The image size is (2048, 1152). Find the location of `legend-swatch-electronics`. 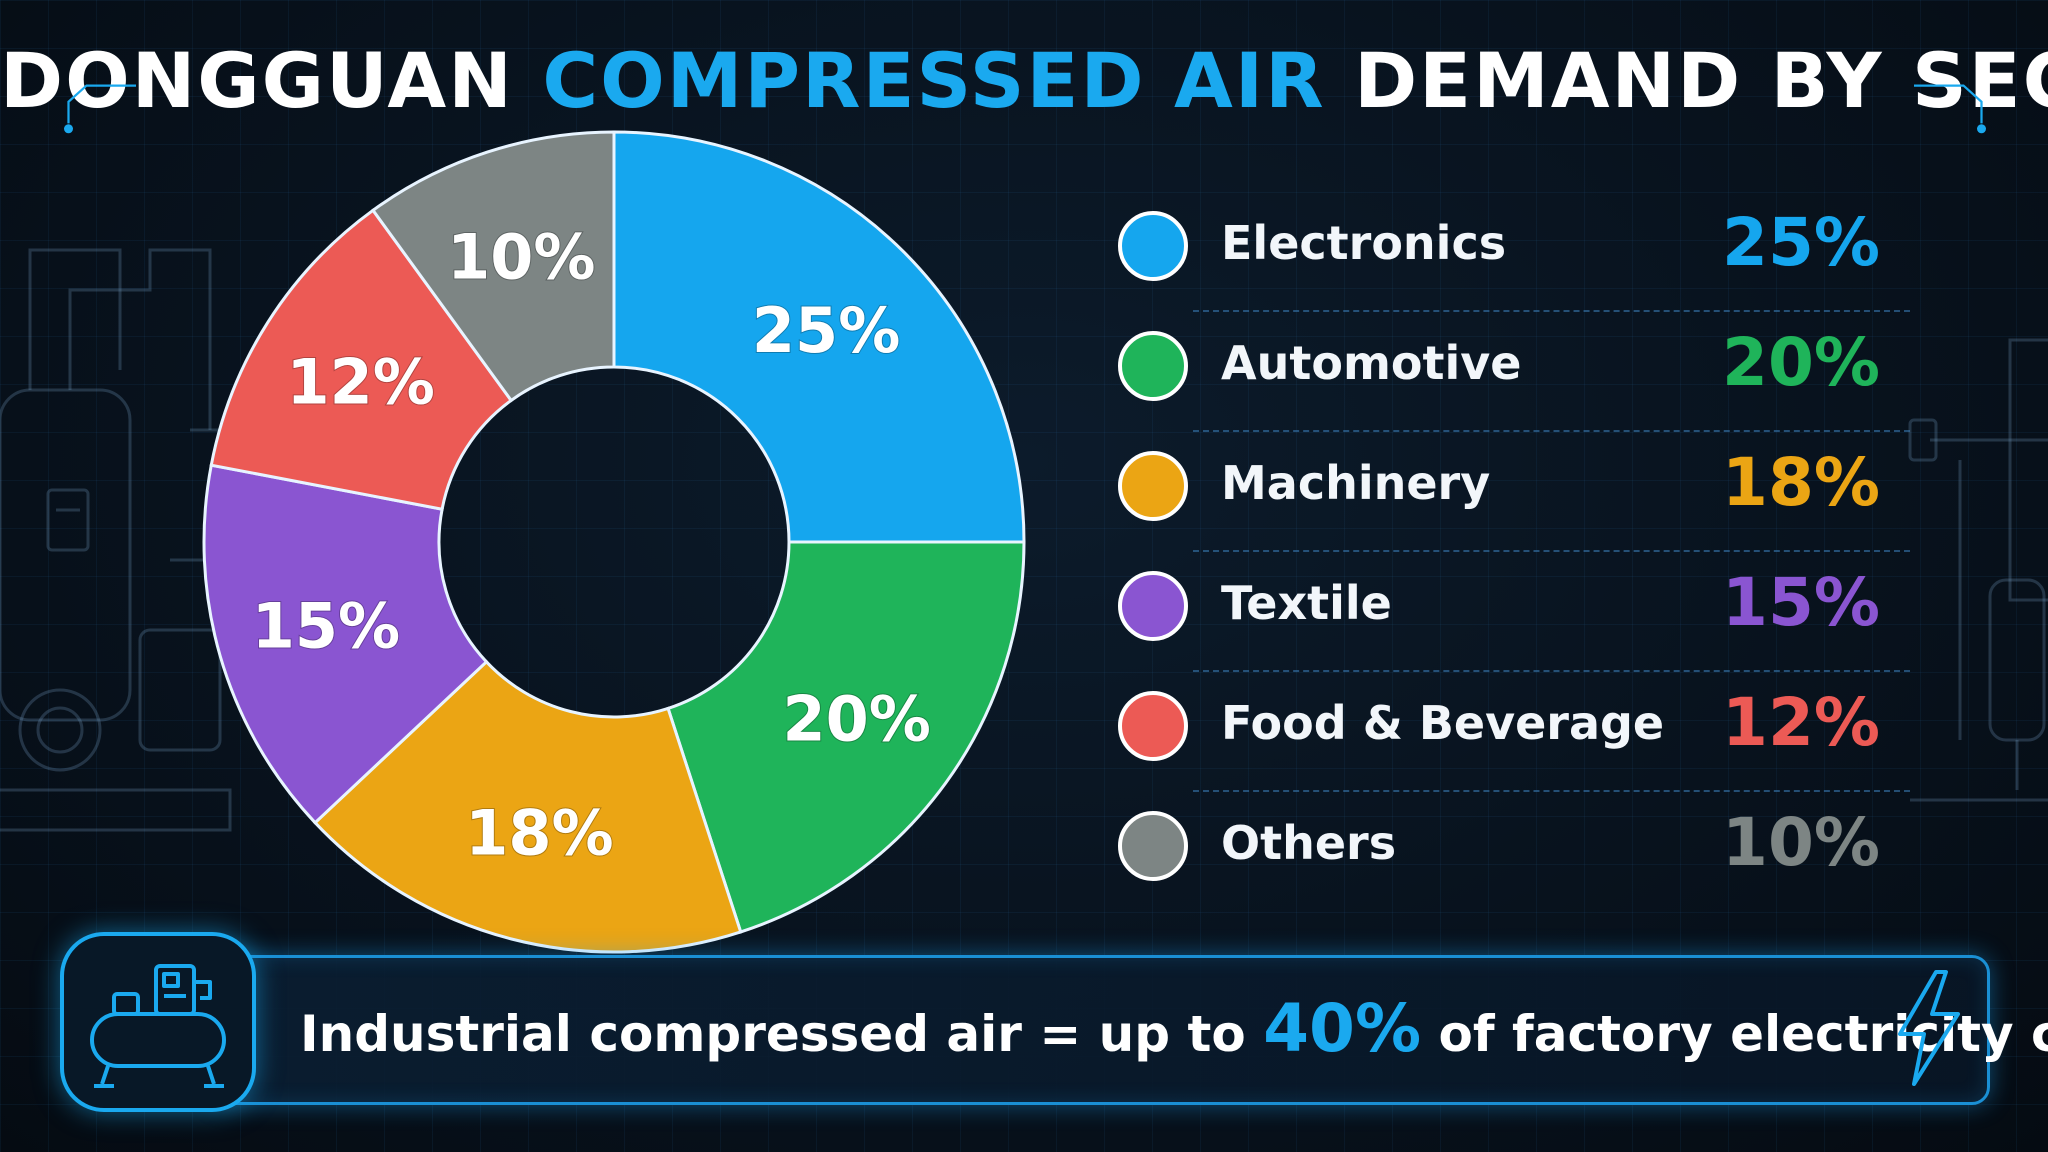

legend-swatch-electronics is located at coordinates (1153, 246).